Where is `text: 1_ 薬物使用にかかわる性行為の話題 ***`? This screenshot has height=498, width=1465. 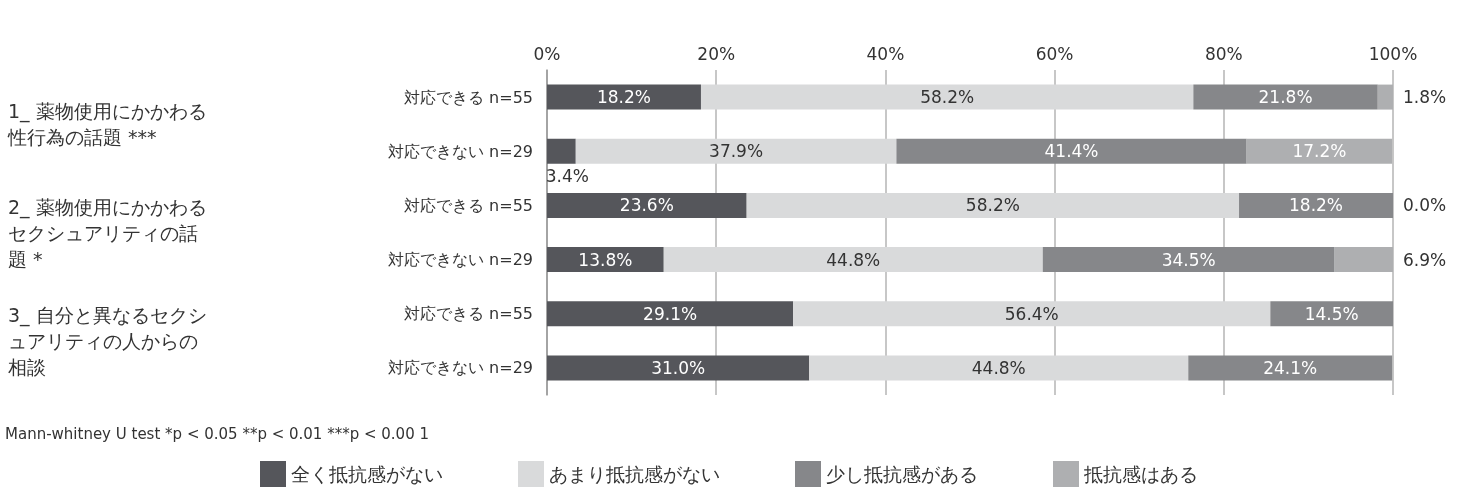
text: 1_ 薬物使用にかかわる性行為の話題 *** is located at coordinates (107, 124).